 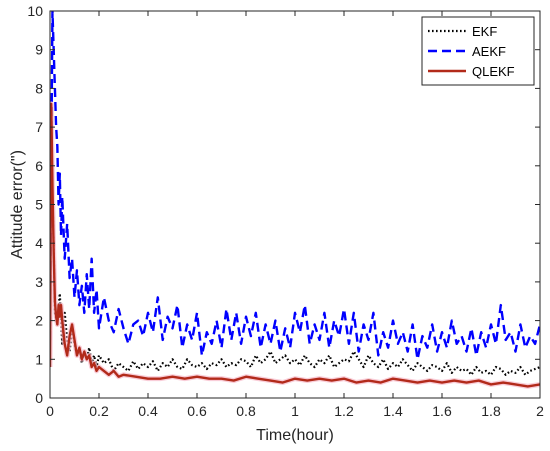 I want to click on x-tick-label: 0.8, so click(x=246, y=411).